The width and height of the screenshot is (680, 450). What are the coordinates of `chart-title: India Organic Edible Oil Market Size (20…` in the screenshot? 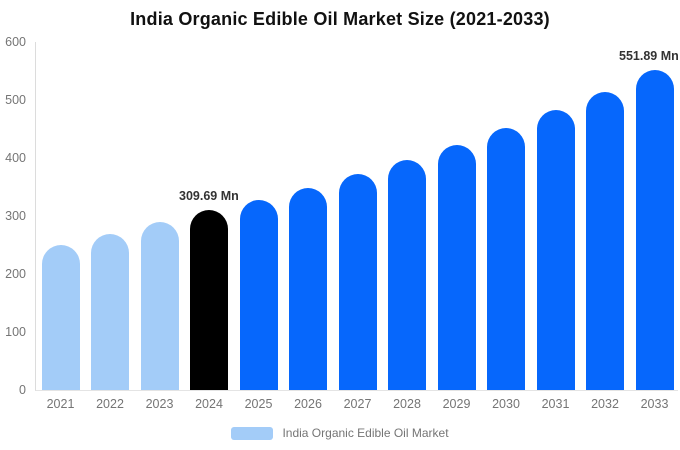 It's located at (340, 19).